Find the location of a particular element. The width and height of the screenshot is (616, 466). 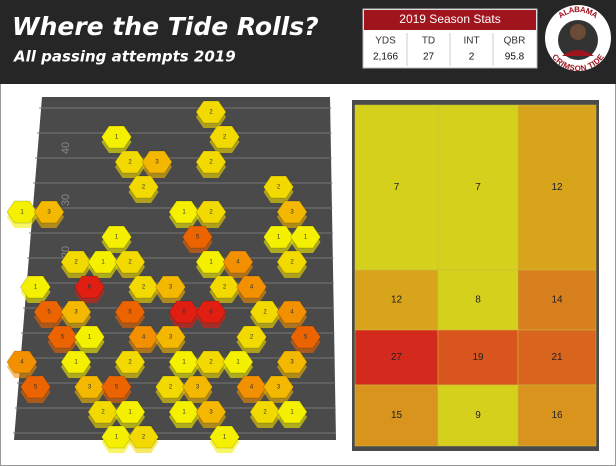

stats-header is located at coordinates (450, 20).